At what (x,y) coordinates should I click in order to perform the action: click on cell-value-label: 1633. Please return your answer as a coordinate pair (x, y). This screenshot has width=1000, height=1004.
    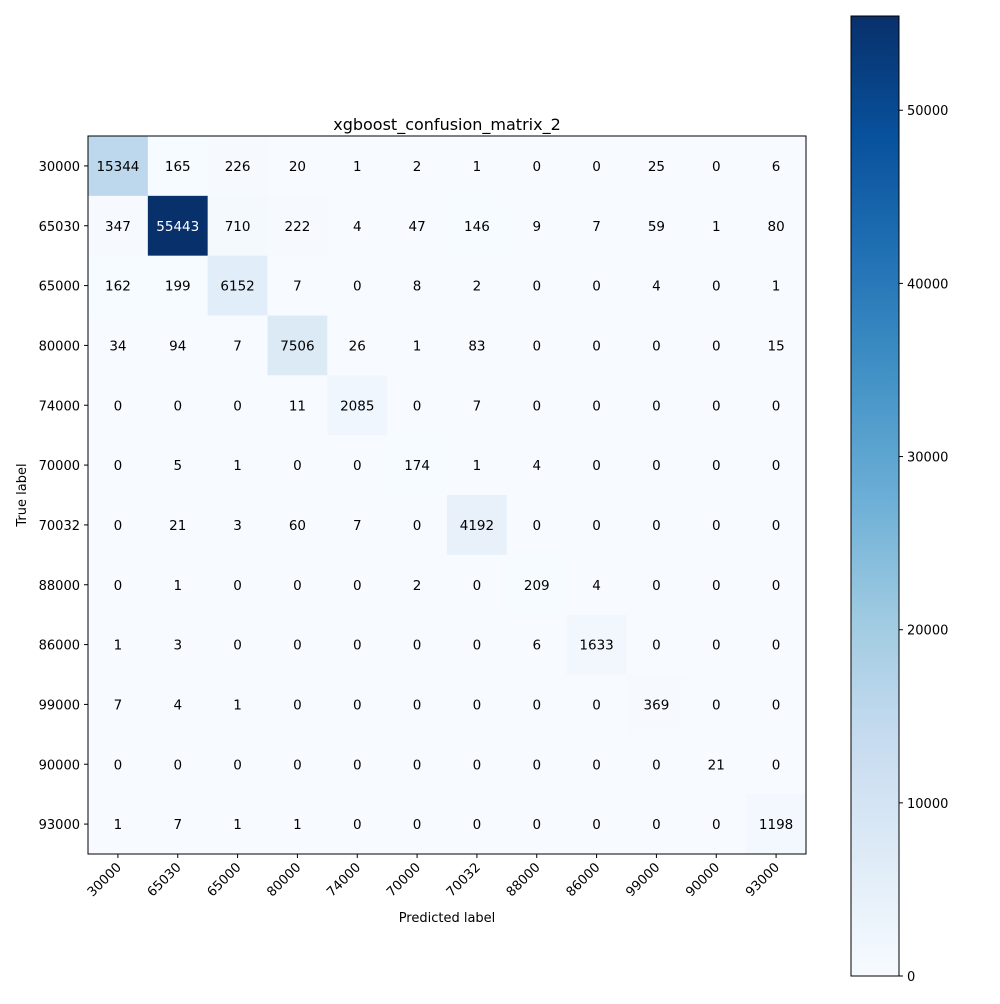
    Looking at the image, I should click on (596, 646).